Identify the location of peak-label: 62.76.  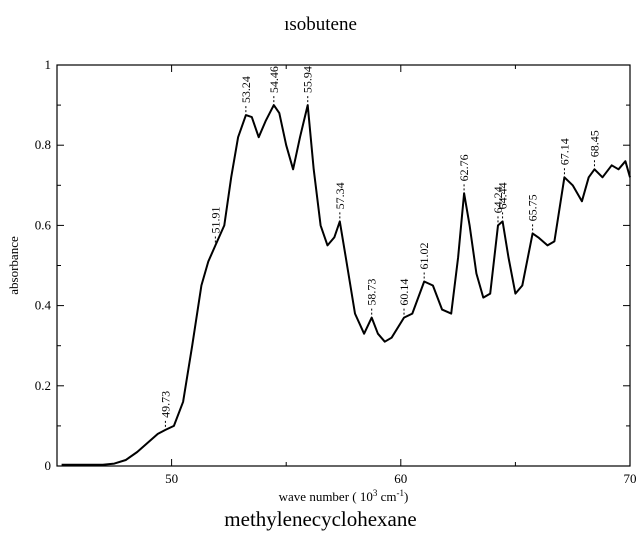
(464, 167).